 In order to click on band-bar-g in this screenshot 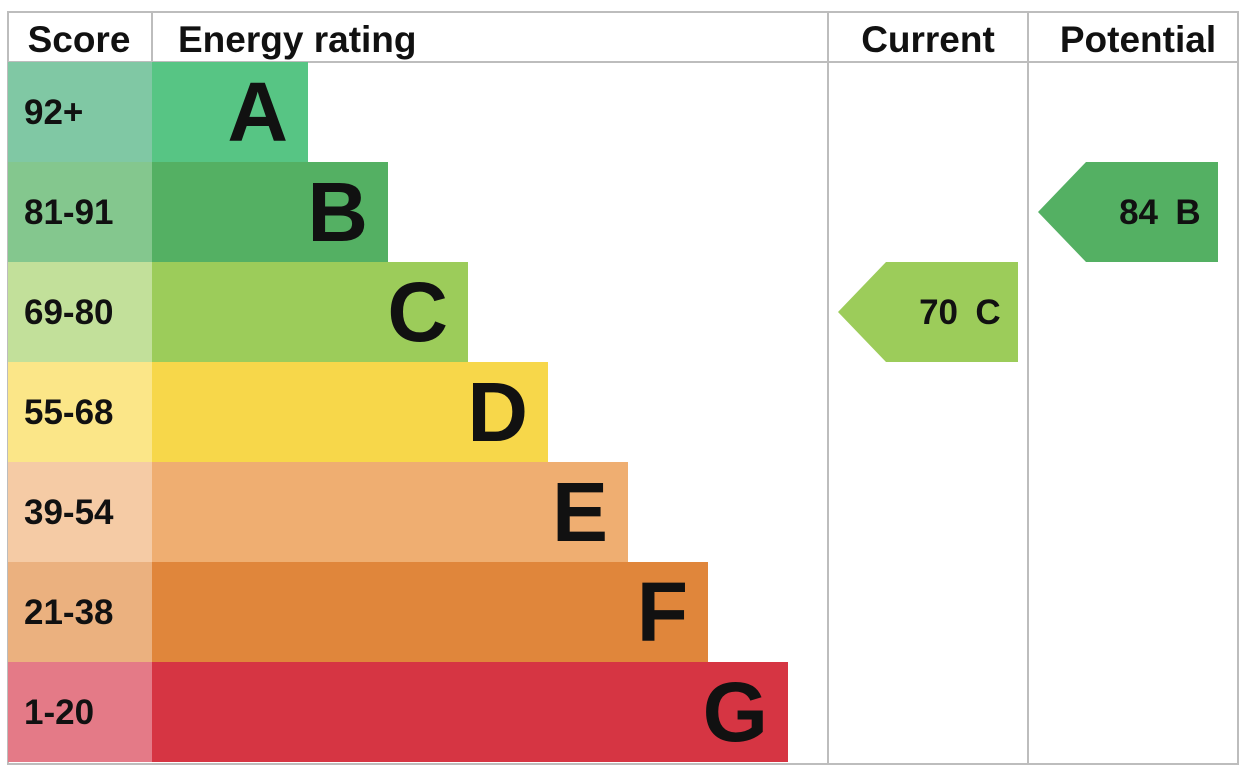, I will do `click(470, 712)`.